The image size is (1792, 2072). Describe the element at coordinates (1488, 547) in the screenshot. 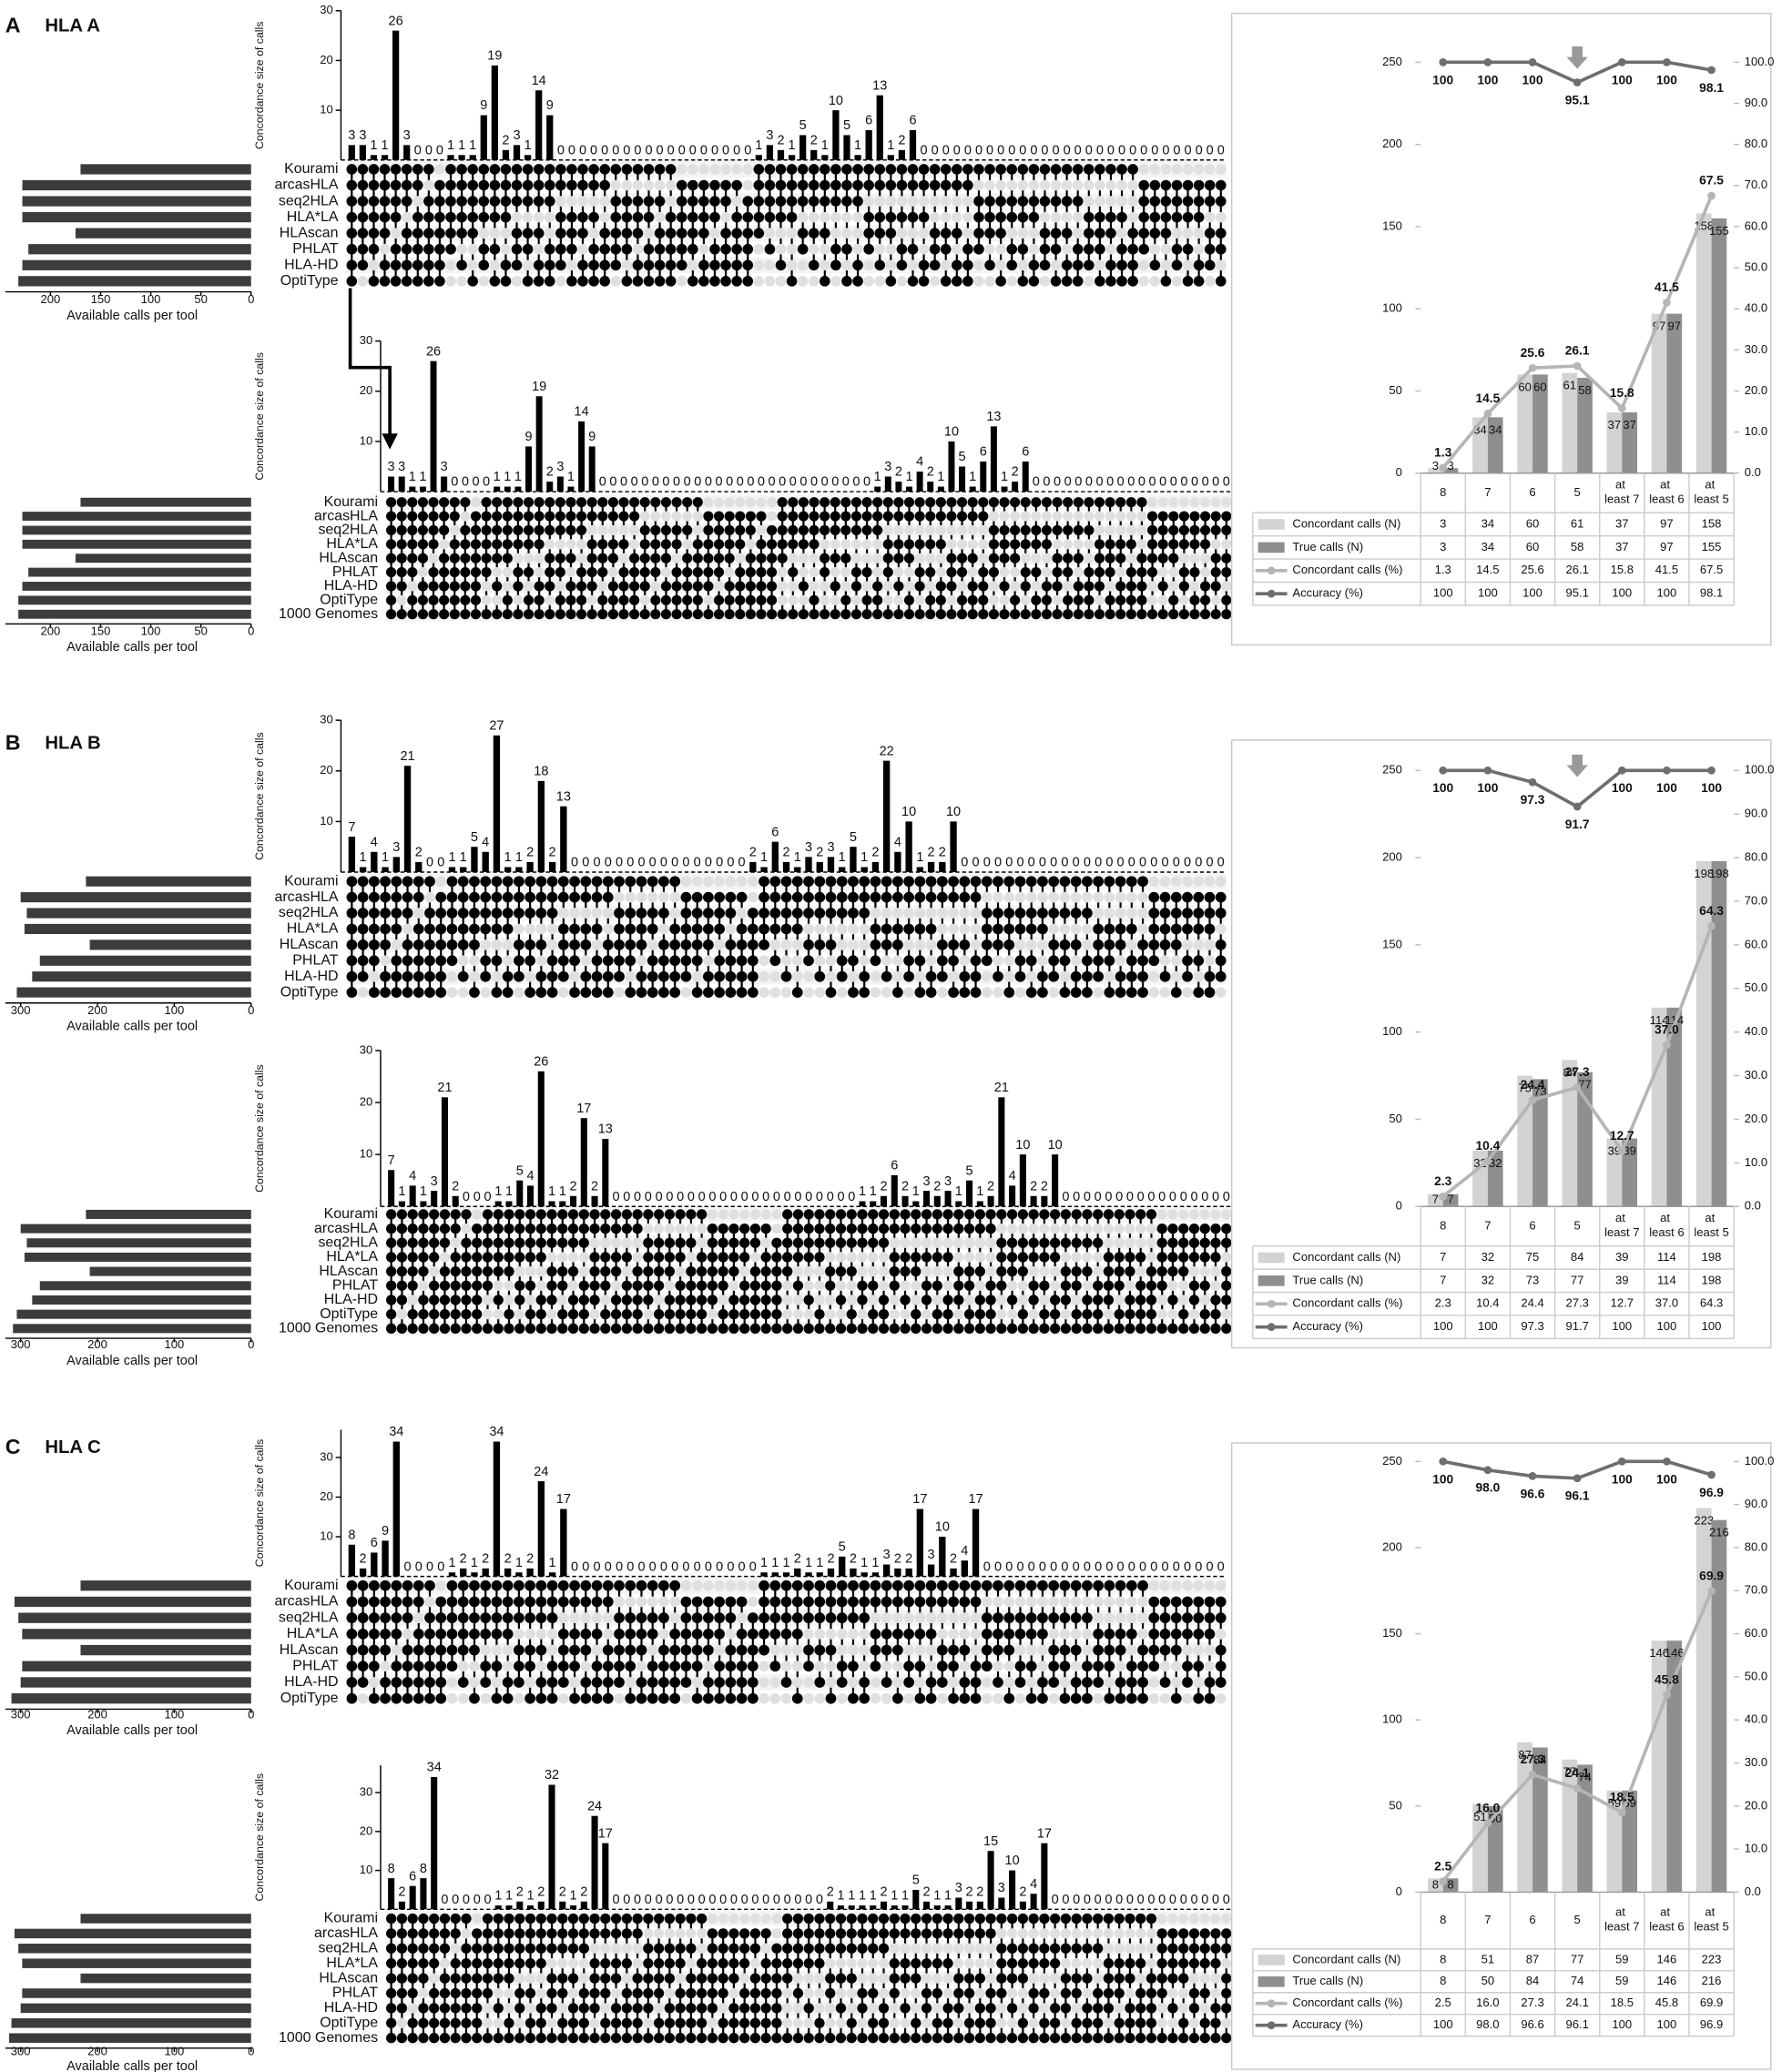

I see `table-cell: 34` at that location.